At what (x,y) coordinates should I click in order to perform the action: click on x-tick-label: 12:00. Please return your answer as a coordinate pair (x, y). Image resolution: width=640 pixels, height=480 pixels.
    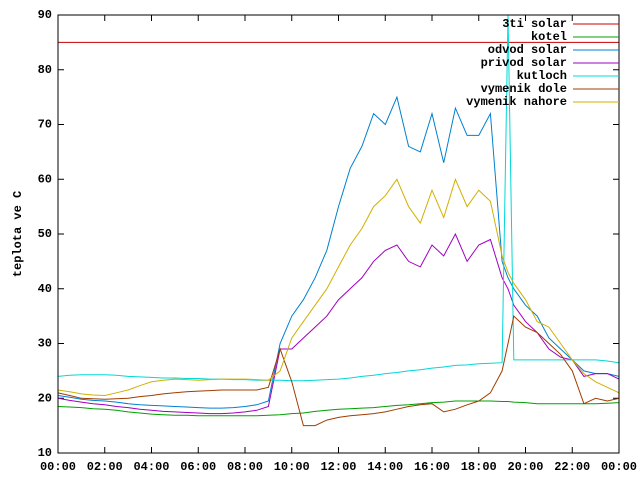
    Looking at the image, I should click on (338, 467).